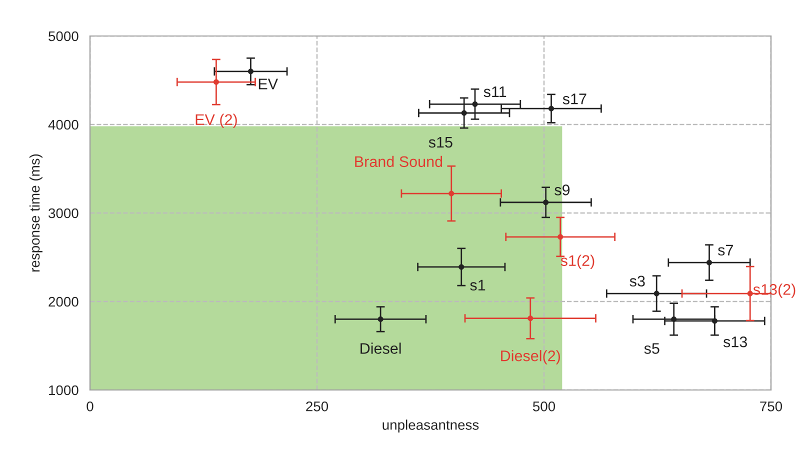 The image size is (801, 462). What do you see at coordinates (774, 291) in the screenshot?
I see `annotation: s13(2)` at bounding box center [774, 291].